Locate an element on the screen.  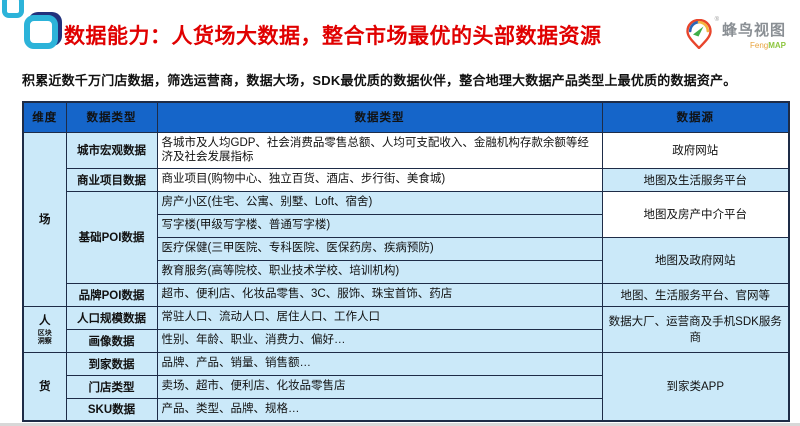
source-cell: 地图及政府网站 is located at coordinates (695, 260).